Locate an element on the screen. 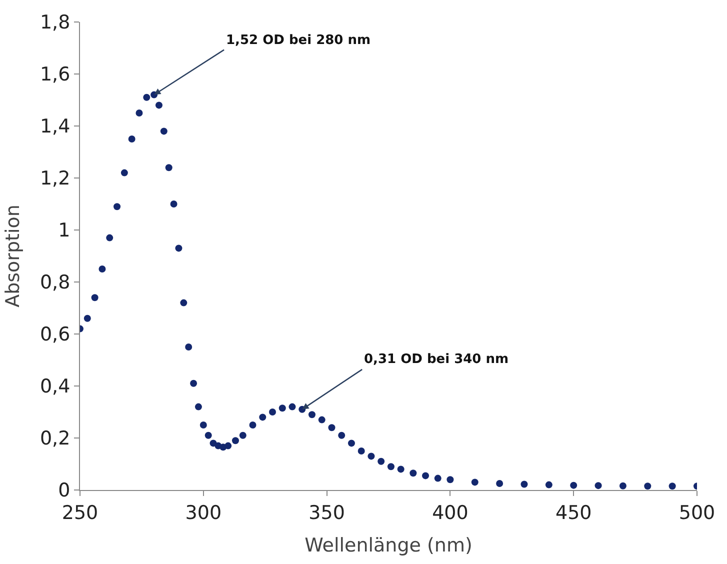  y-tick-label: 1,4 is located at coordinates (55, 127).